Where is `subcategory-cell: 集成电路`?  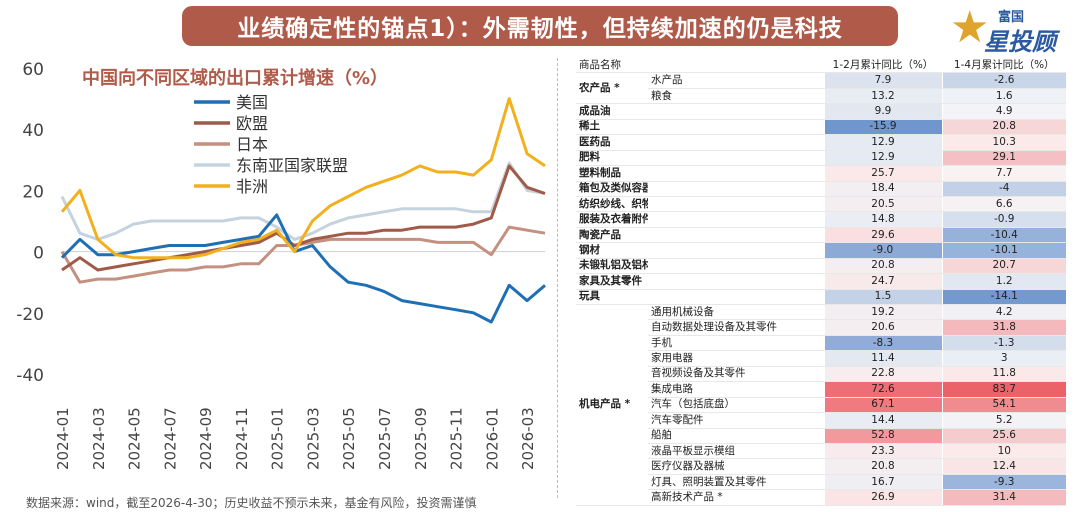
subcategory-cell: 集成电路 is located at coordinates (736, 389).